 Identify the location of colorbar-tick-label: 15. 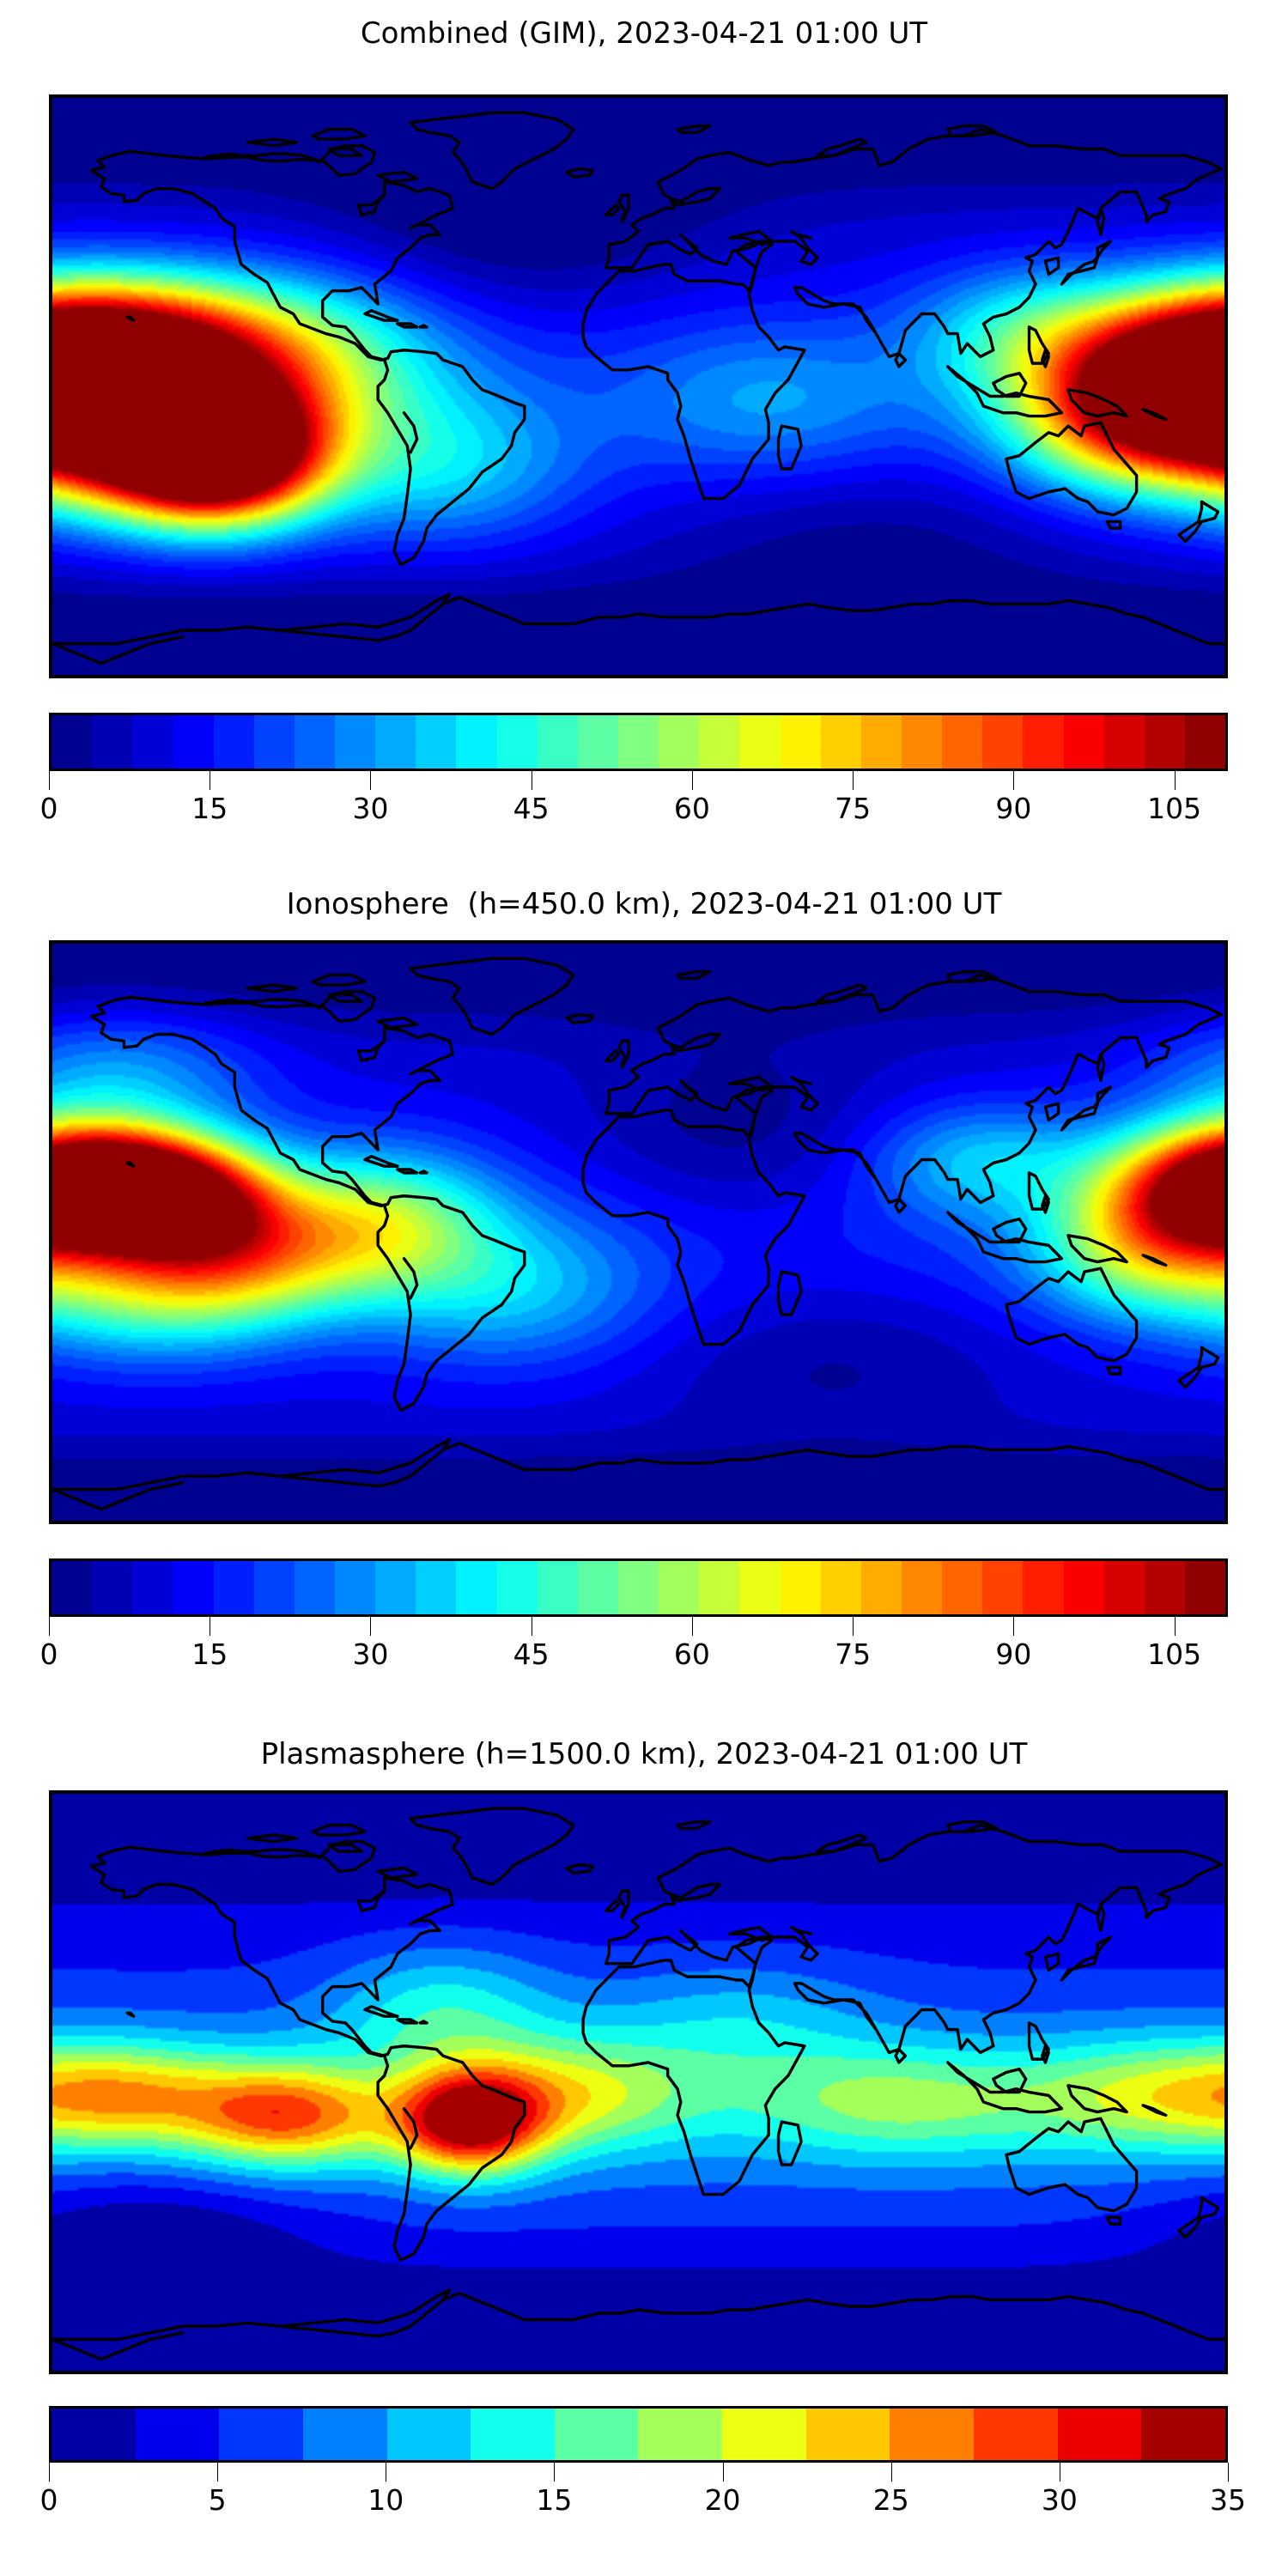
(554, 2500).